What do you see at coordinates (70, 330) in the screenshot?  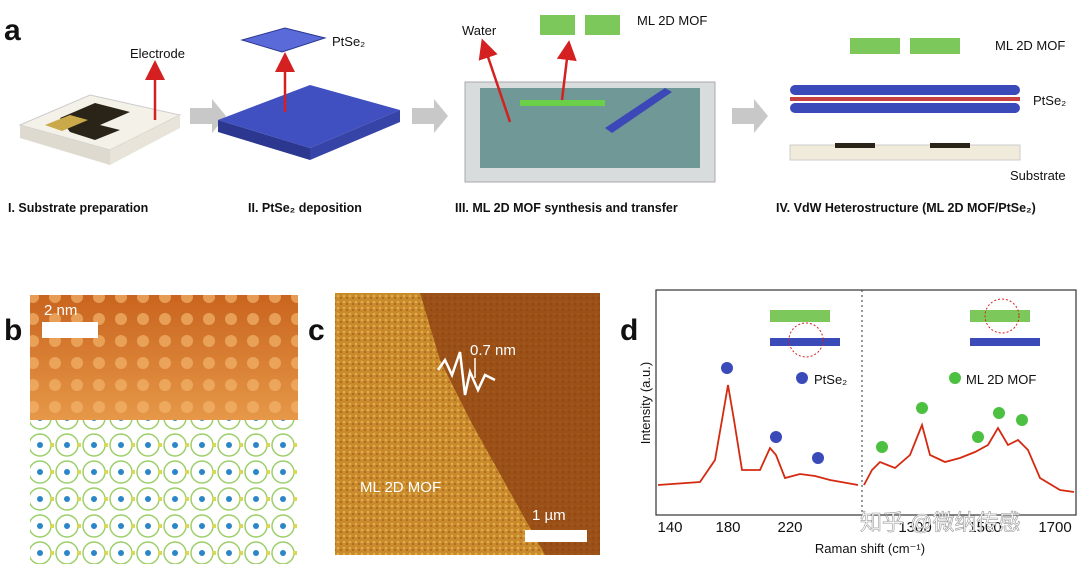 I see `scale-bar` at bounding box center [70, 330].